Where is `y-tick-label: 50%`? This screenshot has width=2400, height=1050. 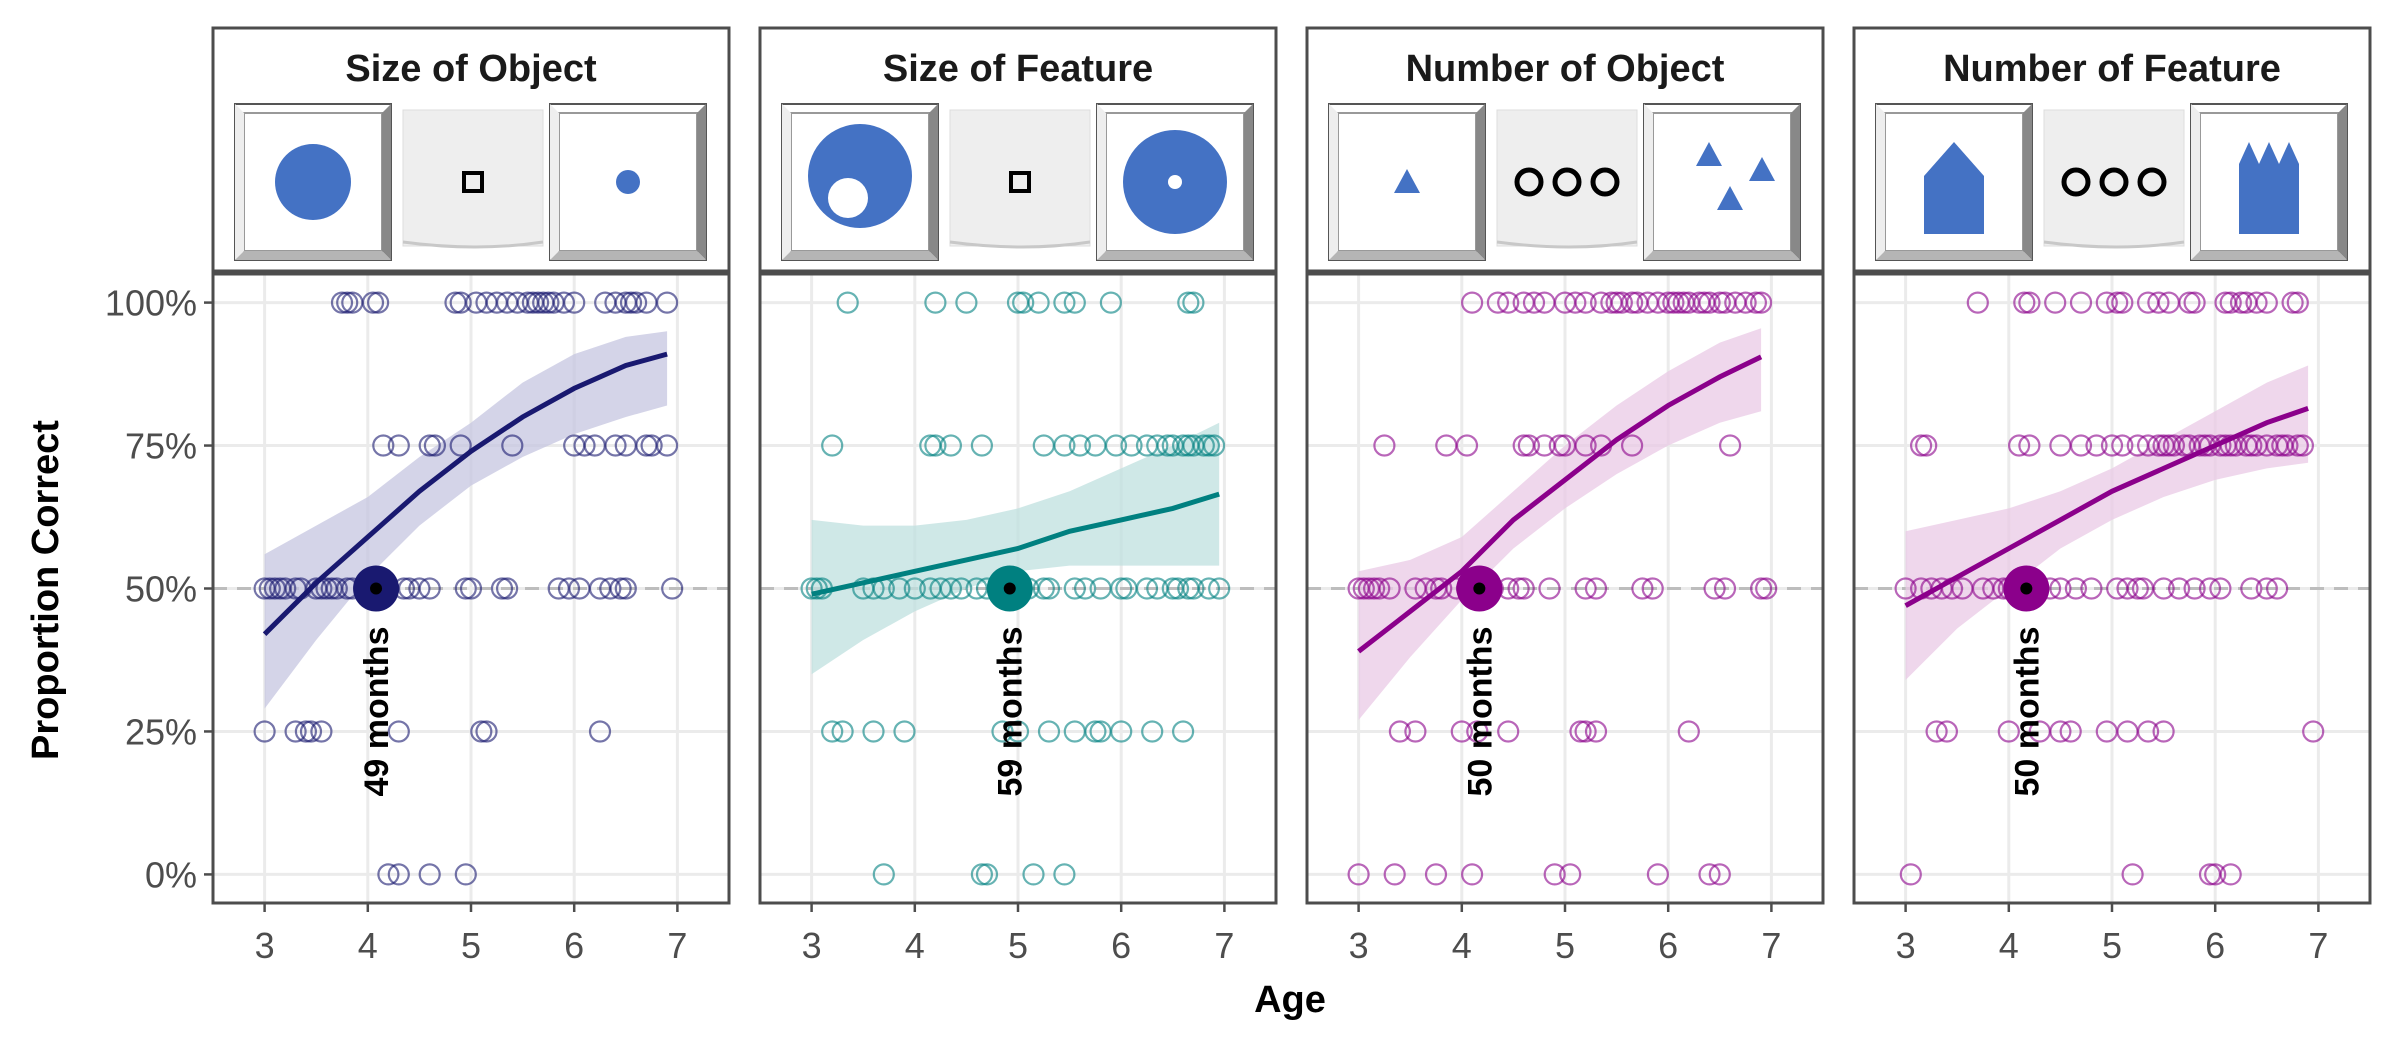 y-tick-label: 50% is located at coordinates (161, 589).